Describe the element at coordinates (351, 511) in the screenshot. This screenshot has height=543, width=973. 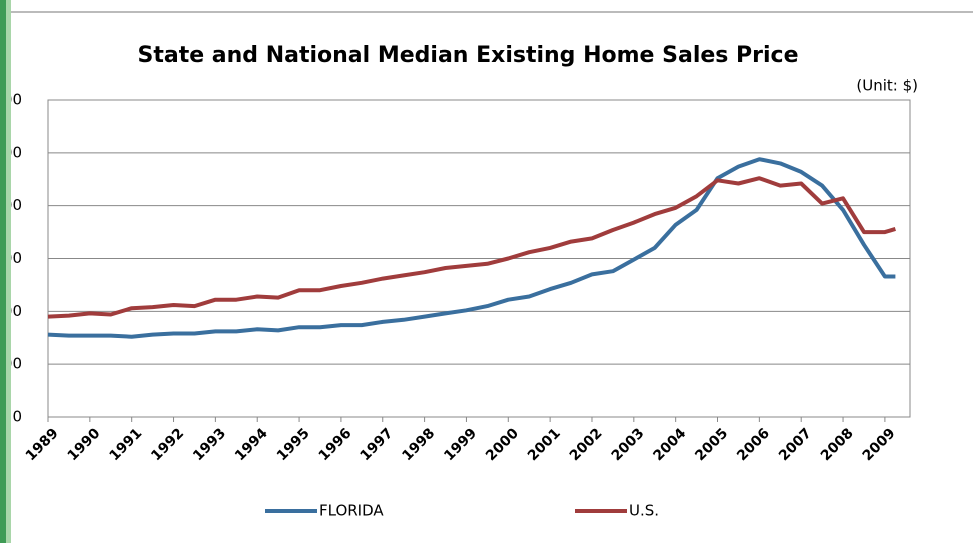
I see `legend-label: FLORIDA` at that location.